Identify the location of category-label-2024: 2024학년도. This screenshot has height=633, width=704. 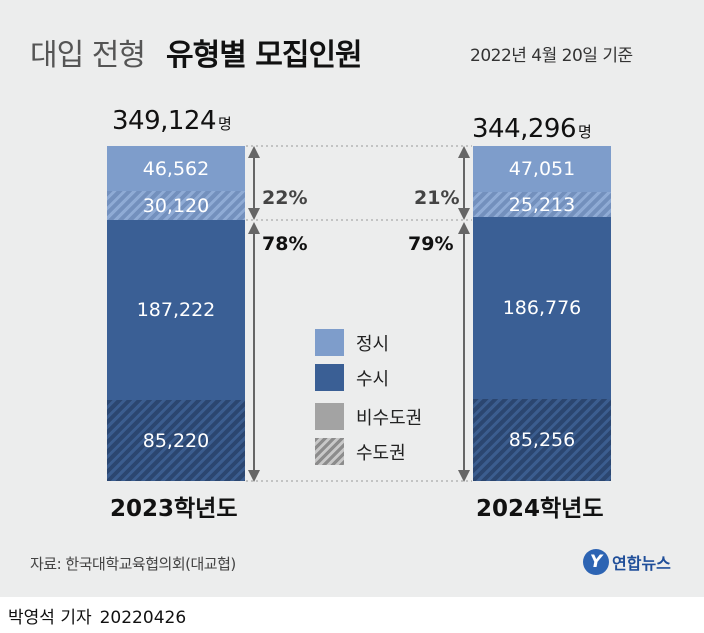
(540, 509).